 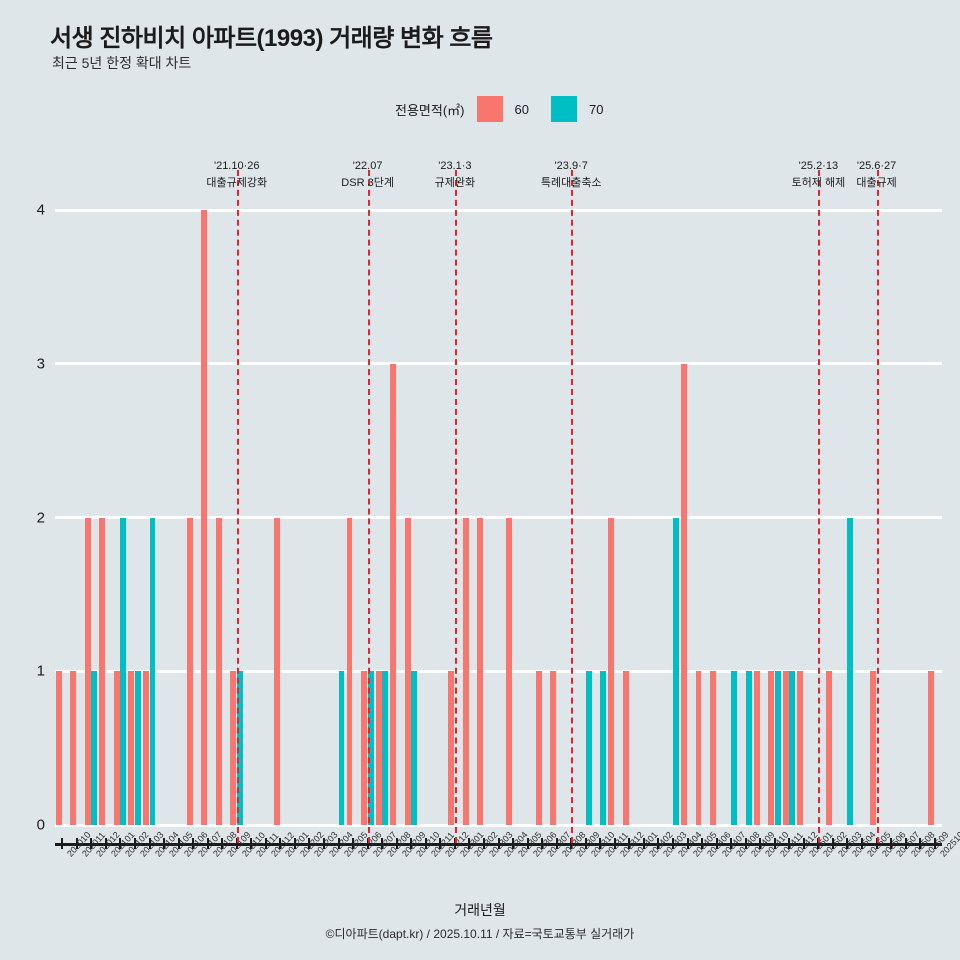 What do you see at coordinates (876, 175) in the screenshot?
I see `event-label: '25.6·27 대출규제` at bounding box center [876, 175].